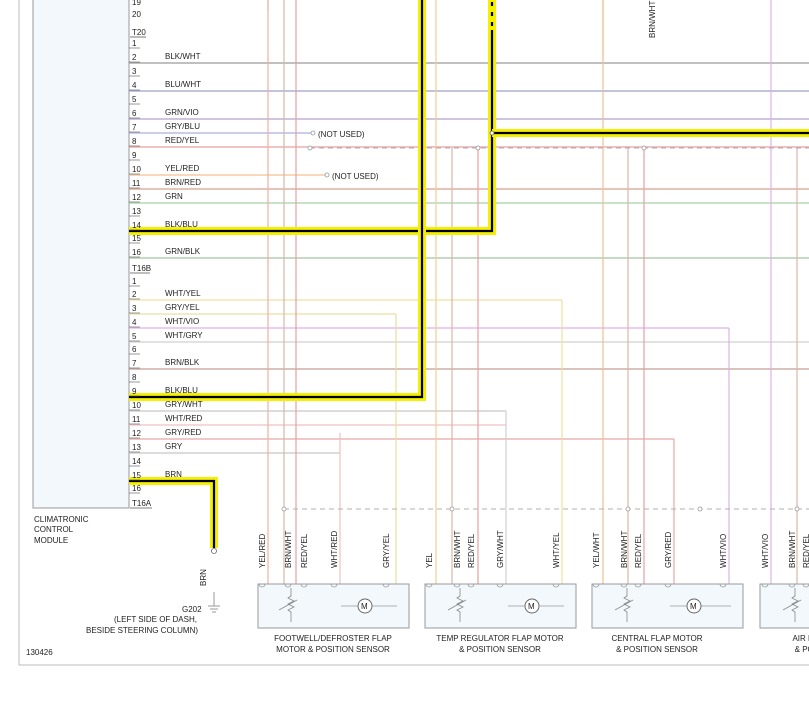  I want to click on ground-id-label: G202, so click(192, 609).